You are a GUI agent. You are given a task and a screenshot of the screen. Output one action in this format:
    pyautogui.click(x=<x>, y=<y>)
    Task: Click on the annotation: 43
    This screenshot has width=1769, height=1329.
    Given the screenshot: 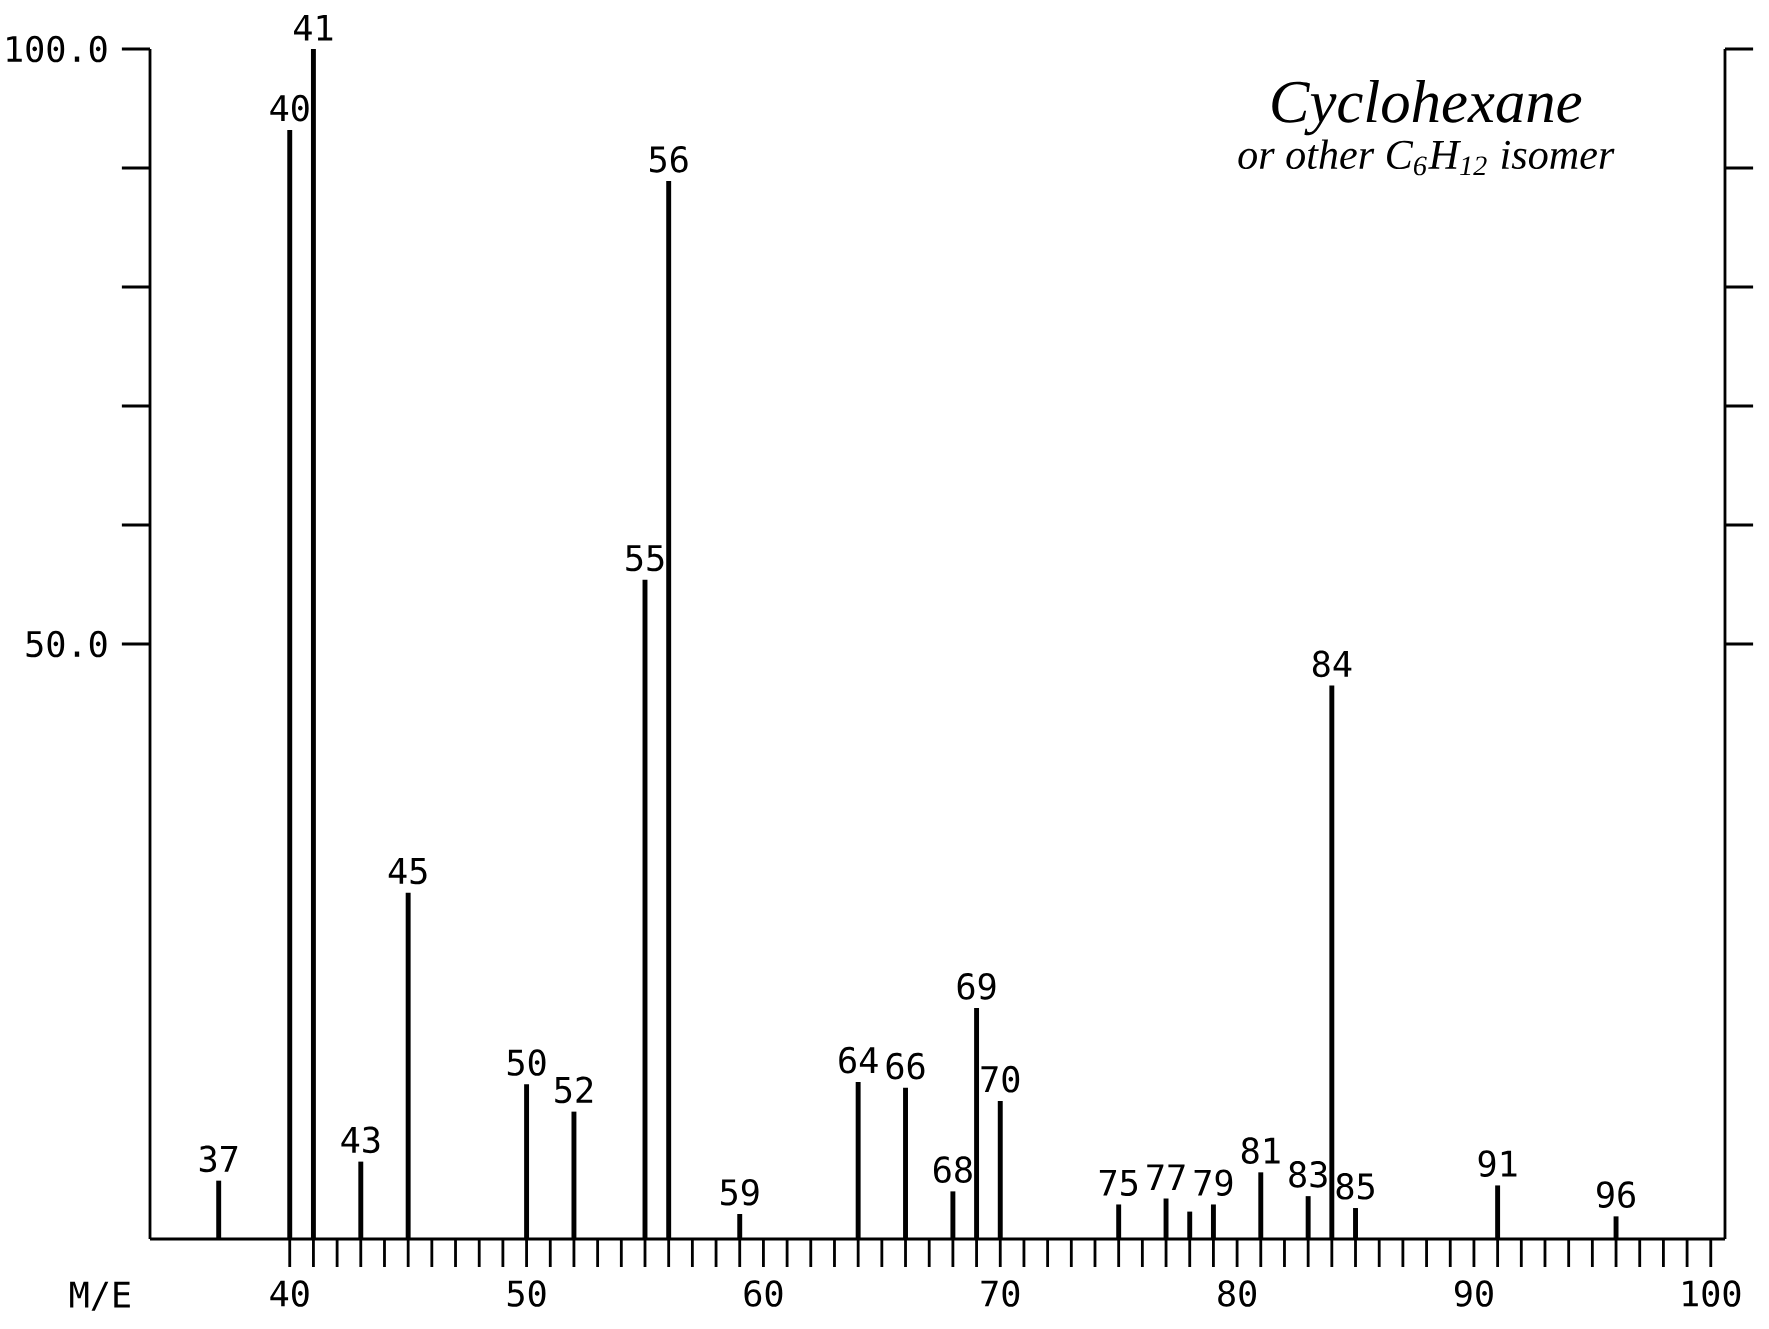 What is the action you would take?
    pyautogui.click(x=360, y=1140)
    